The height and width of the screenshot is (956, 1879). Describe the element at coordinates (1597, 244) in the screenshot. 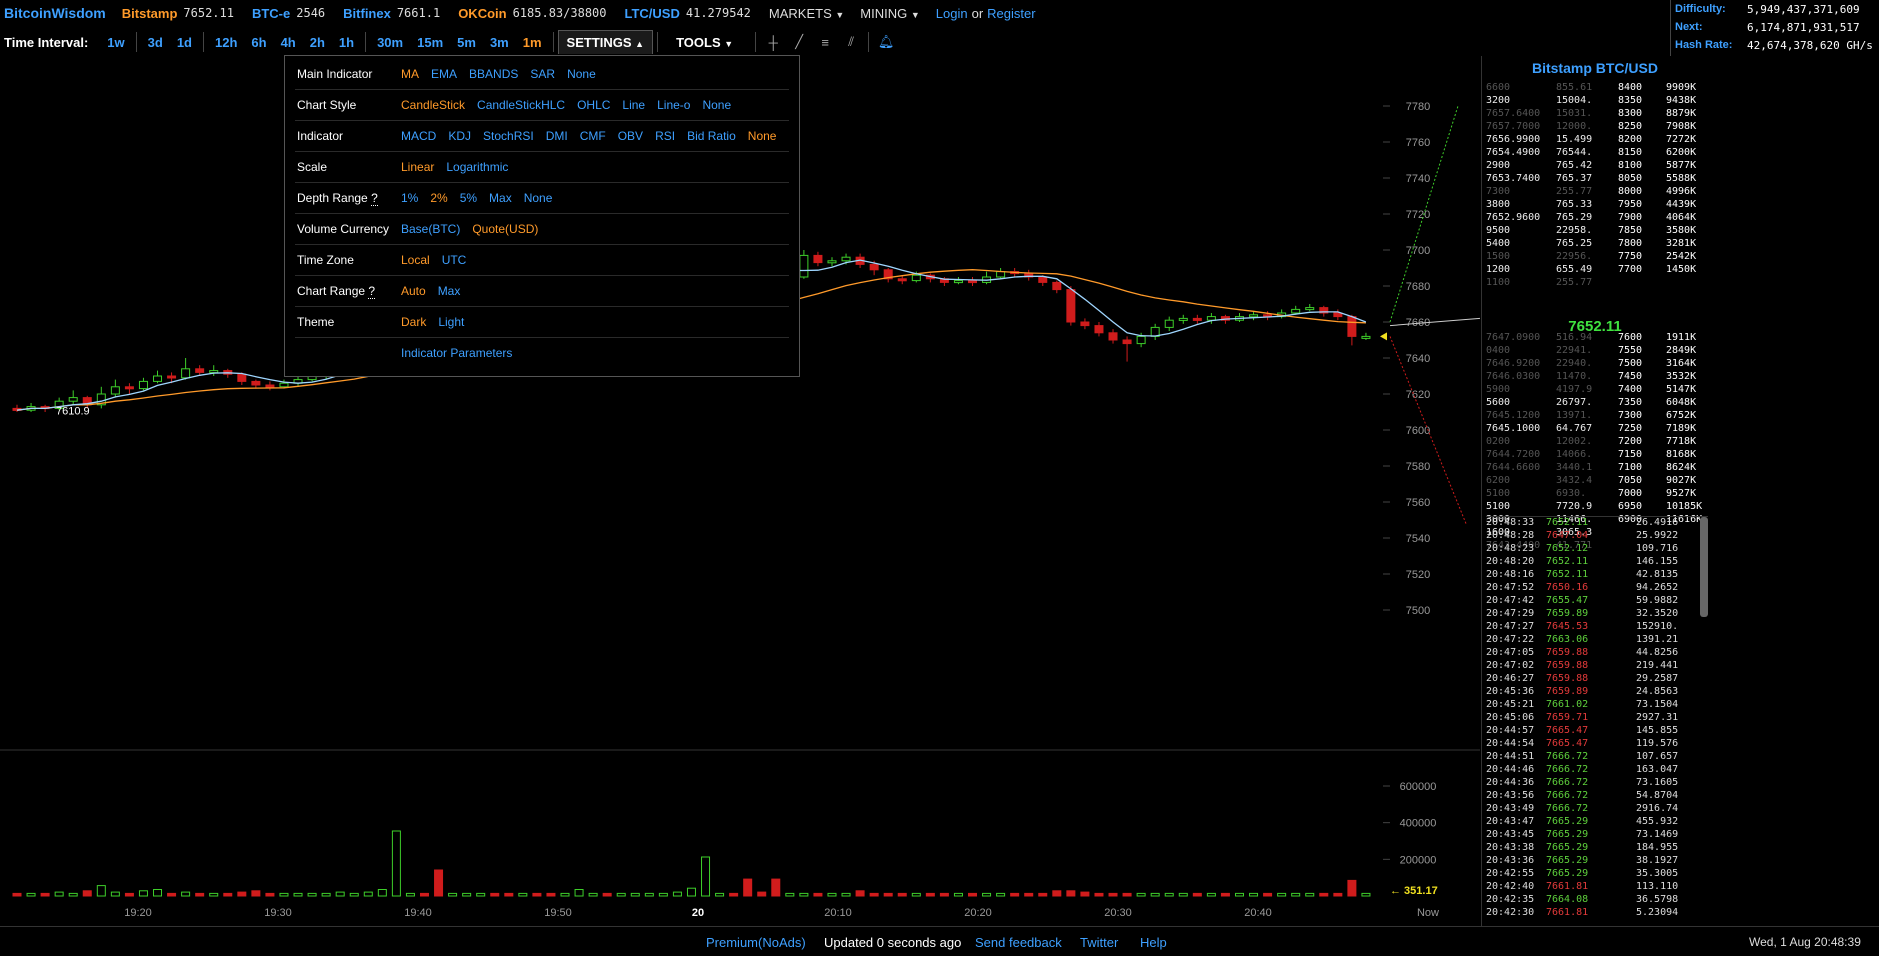

I see `ask-row: 5400 765.25 7800 3281K` at that location.